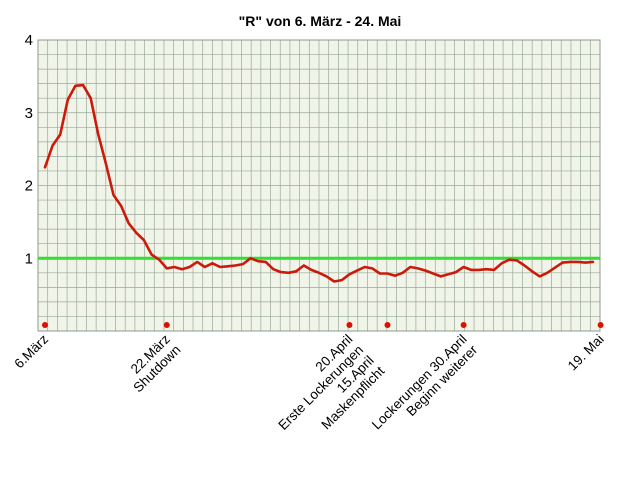  Describe the element at coordinates (29, 186) in the screenshot. I see `y-tick-label: 2` at that location.